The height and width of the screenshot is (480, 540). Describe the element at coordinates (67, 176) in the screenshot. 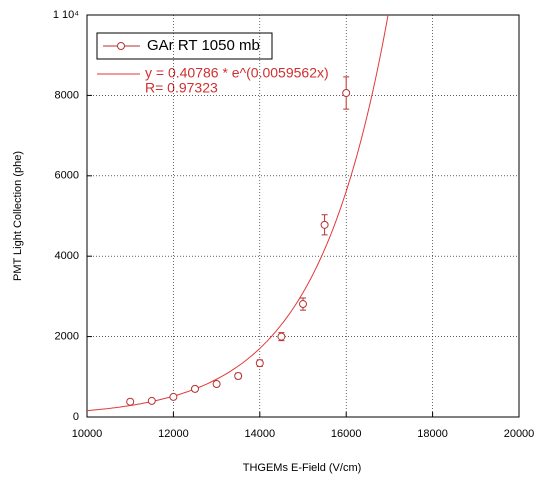

I see `y-tick-label: 6000` at that location.